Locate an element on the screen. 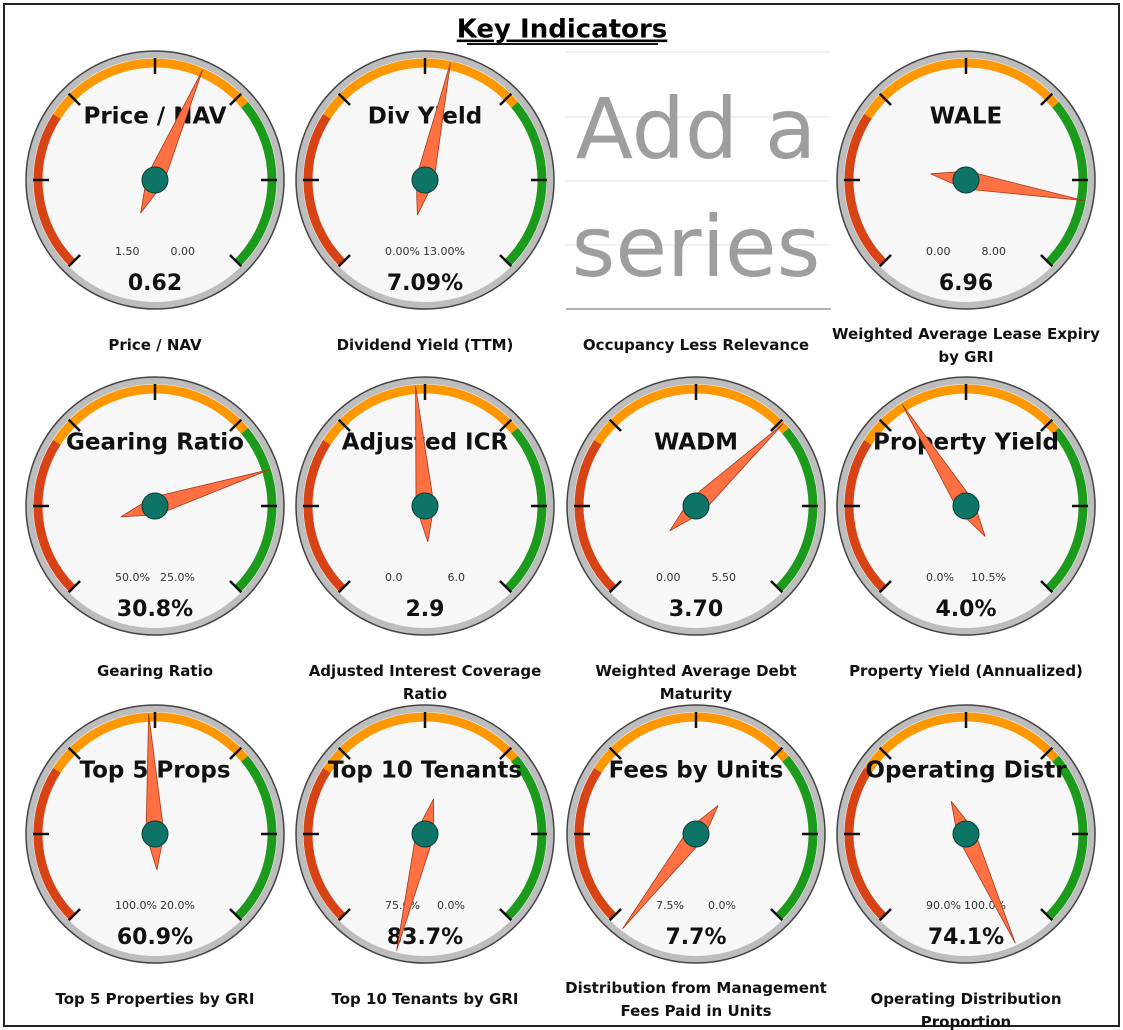  gauge-caption: Adjusted Interest Coverage Ratio is located at coordinates (425, 682).